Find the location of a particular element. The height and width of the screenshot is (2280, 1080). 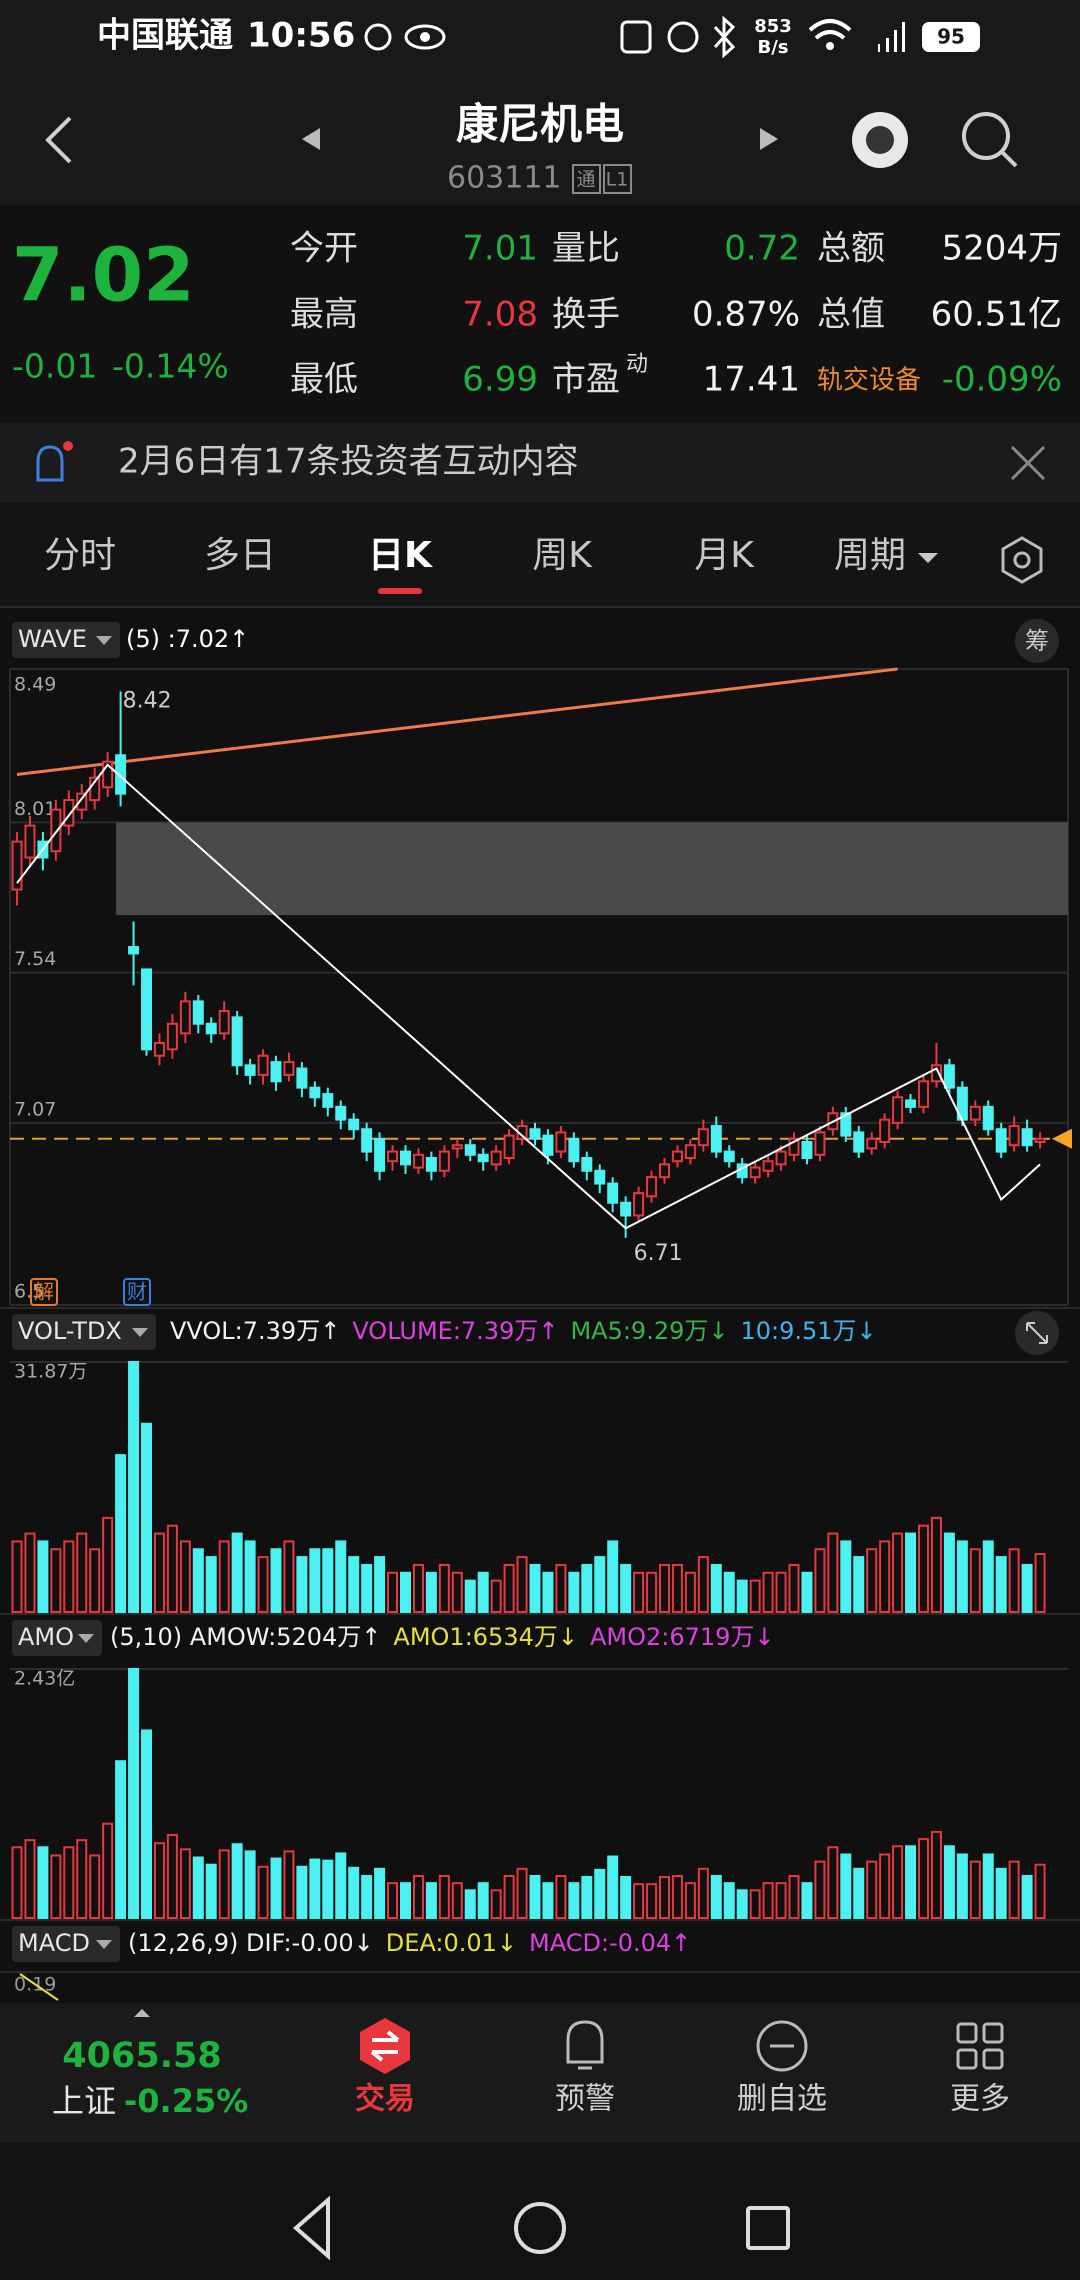

carrier: 中国联通 is located at coordinates (165, 36).